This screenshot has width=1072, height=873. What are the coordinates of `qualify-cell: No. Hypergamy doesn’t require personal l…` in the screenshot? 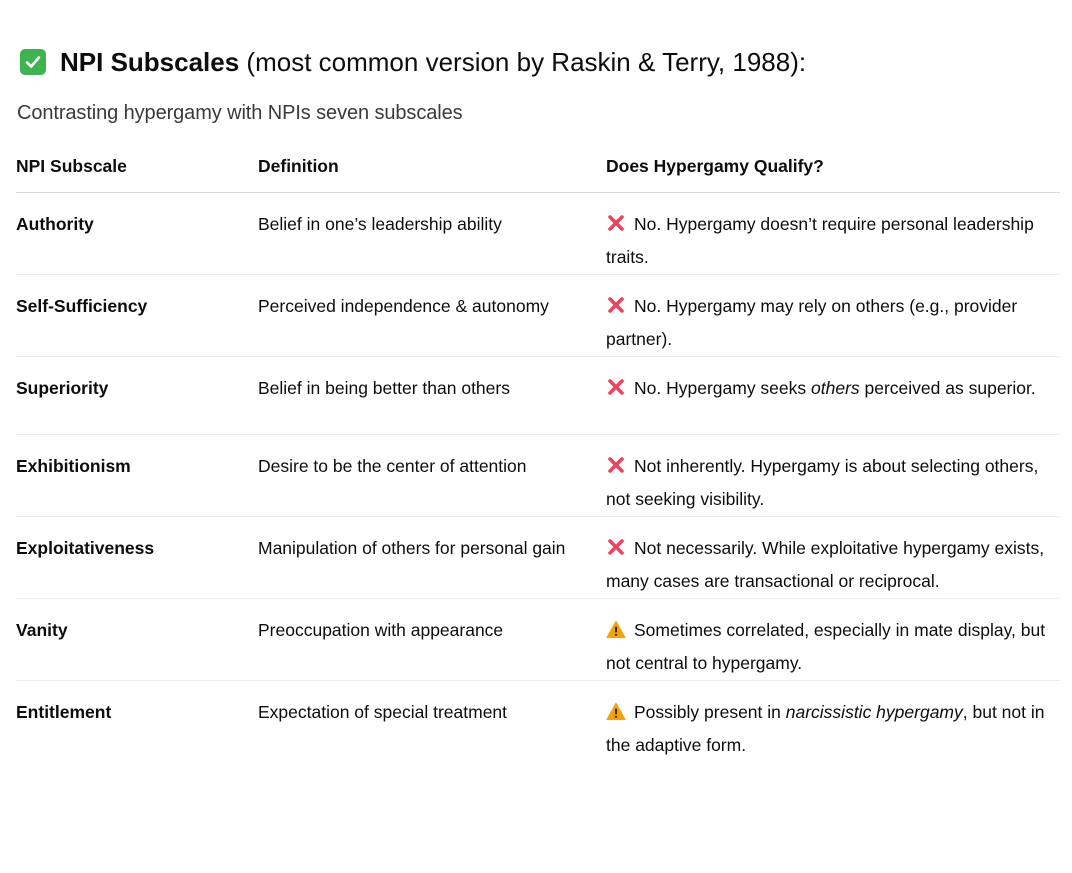 It's located at (833, 233).